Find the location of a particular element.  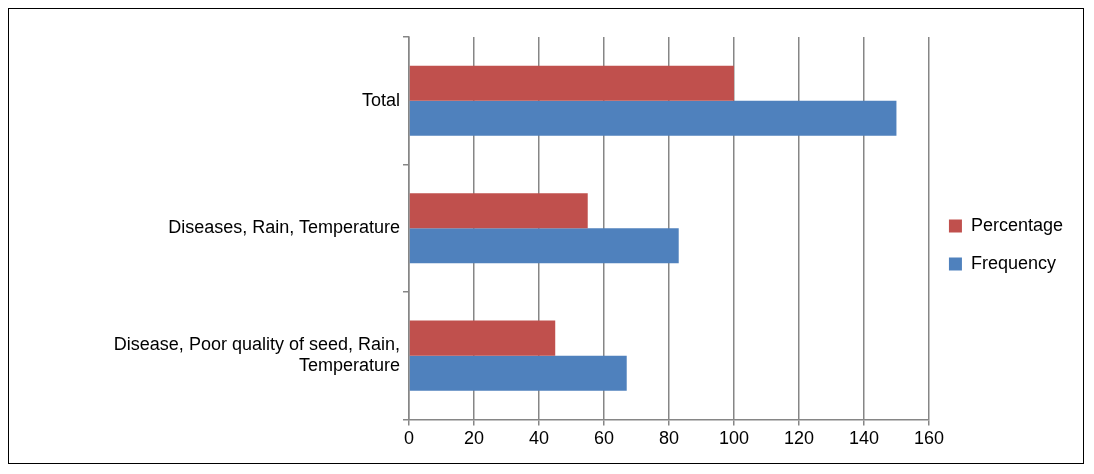

legend-label: Percentage is located at coordinates (1017, 224).